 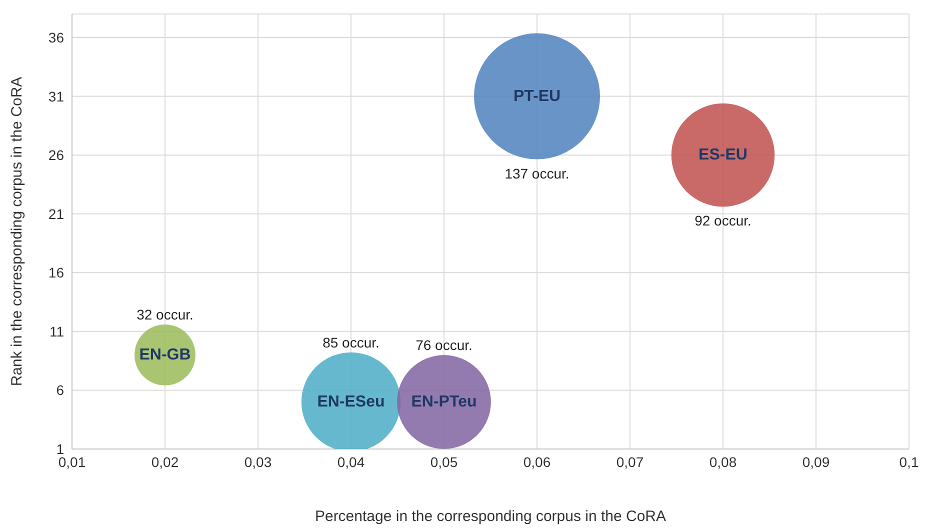 I want to click on annotation: 76 occur., so click(x=444, y=345).